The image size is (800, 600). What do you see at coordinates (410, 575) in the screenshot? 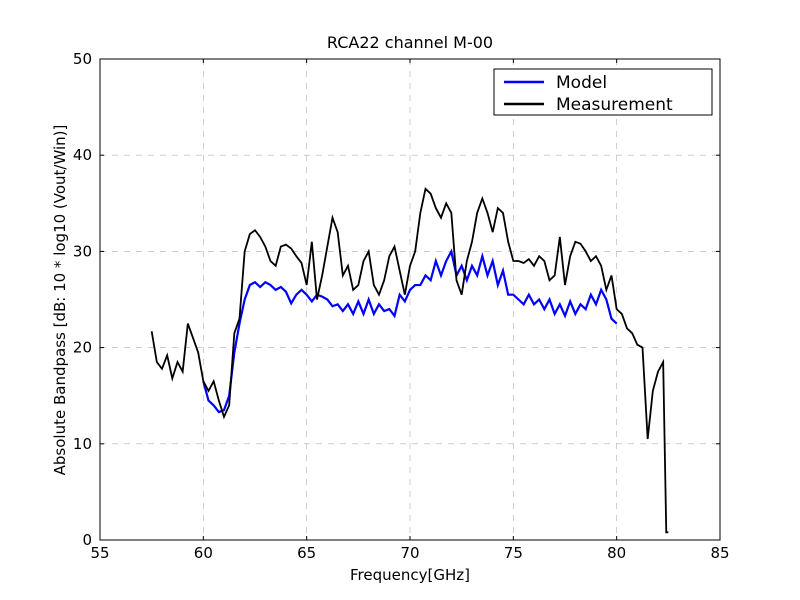
I see `x-axis-label: Frequency[GHz]` at bounding box center [410, 575].